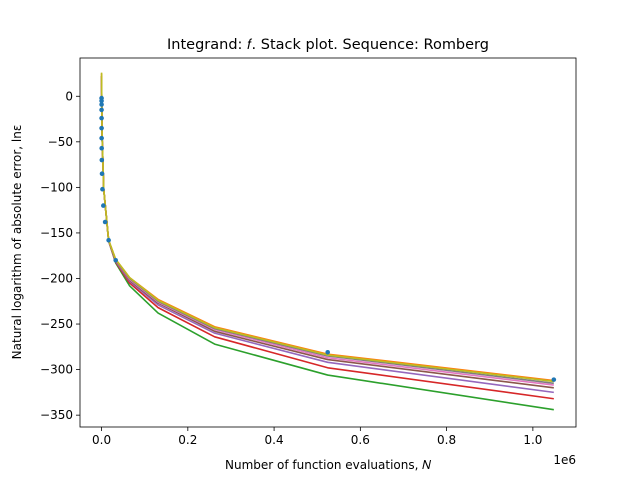  Describe the element at coordinates (60, 142) in the screenshot. I see `y-tick-label: −50` at that location.